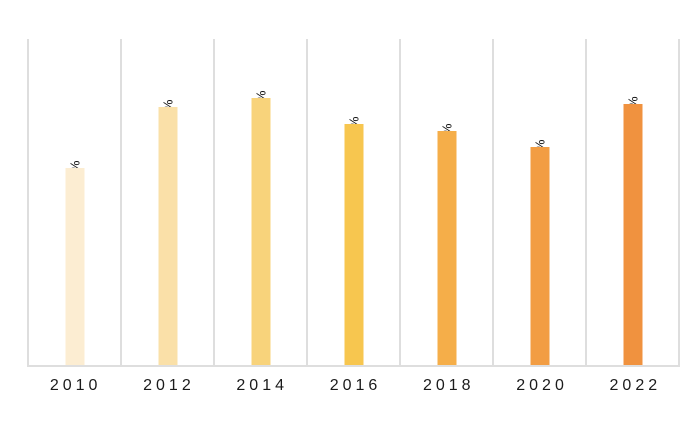 The image size is (700, 428). I want to click on x-axis-tick-label: 2018, so click(448, 385).